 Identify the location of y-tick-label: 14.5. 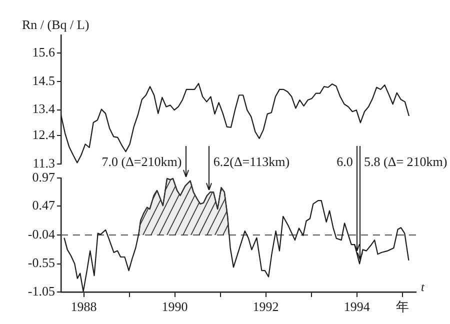
(43, 80).